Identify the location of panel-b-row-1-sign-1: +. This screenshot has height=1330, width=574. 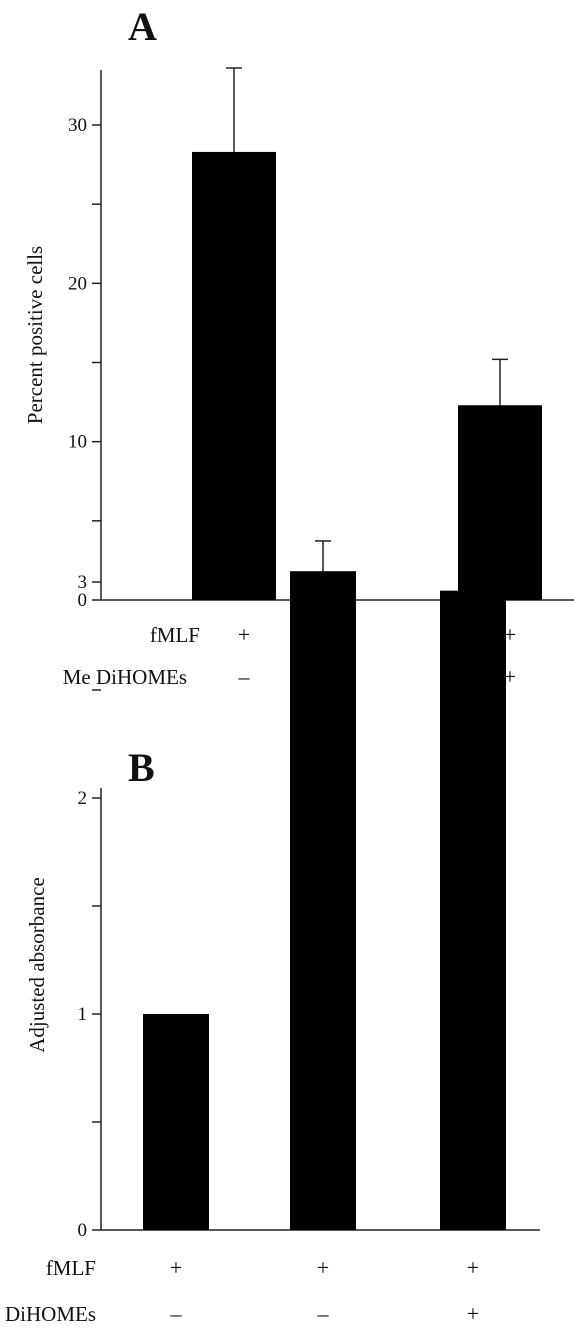
(176, 1267).